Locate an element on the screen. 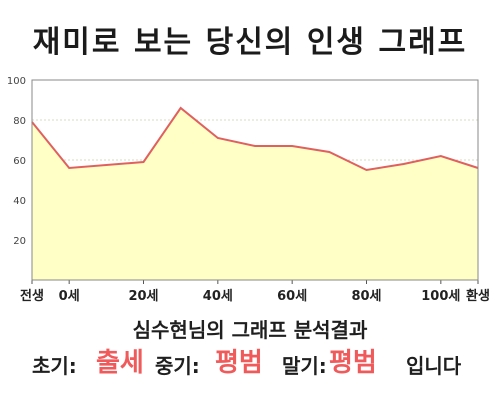 Image resolution: width=500 pixels, height=400 pixels. x-tick-label: 80세 is located at coordinates (366, 296).